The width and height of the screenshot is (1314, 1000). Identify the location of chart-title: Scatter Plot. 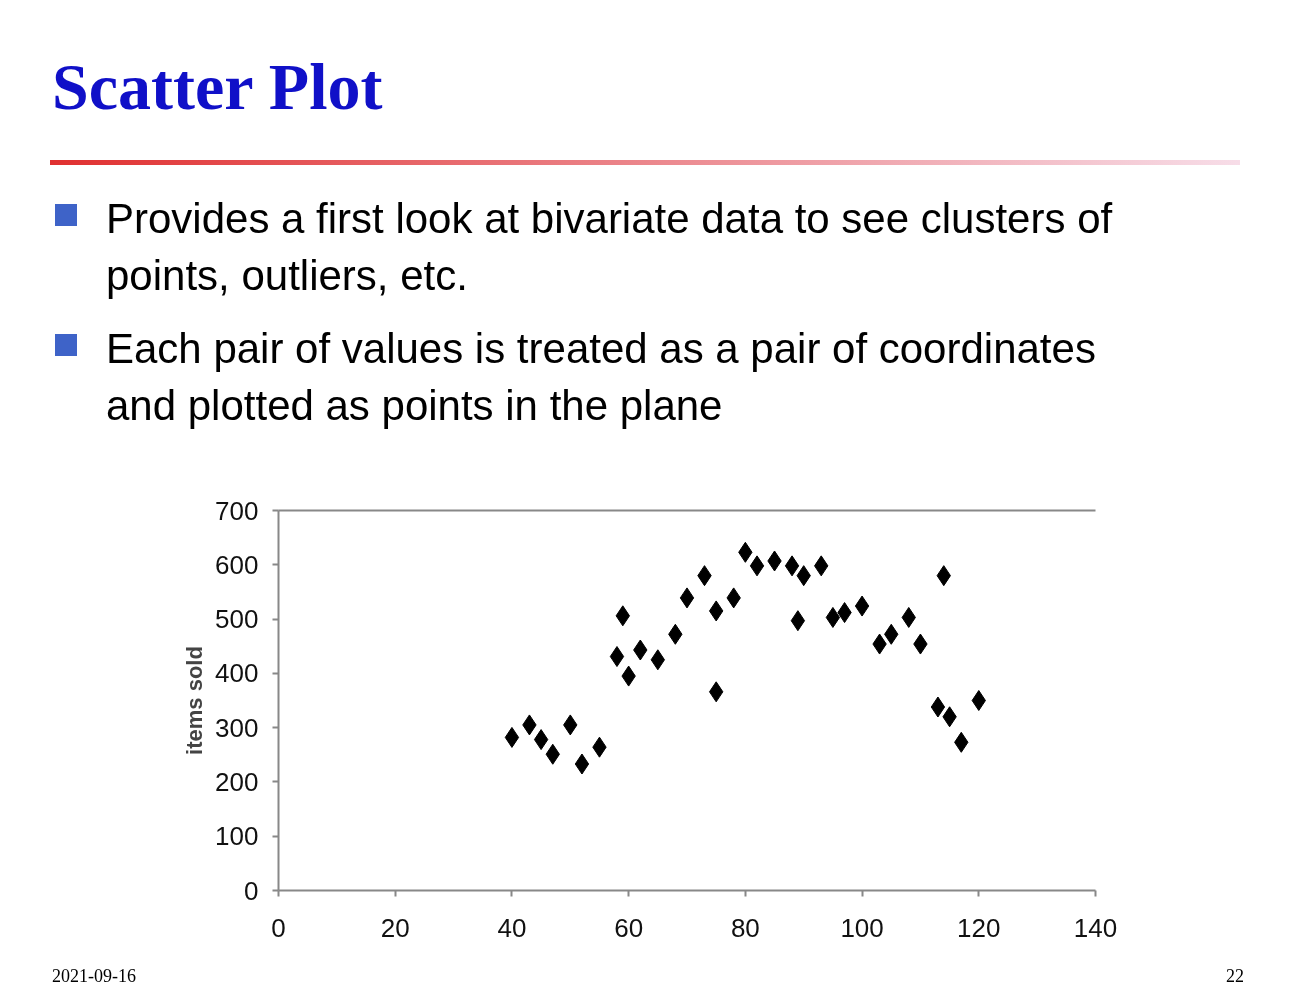
(217, 86).